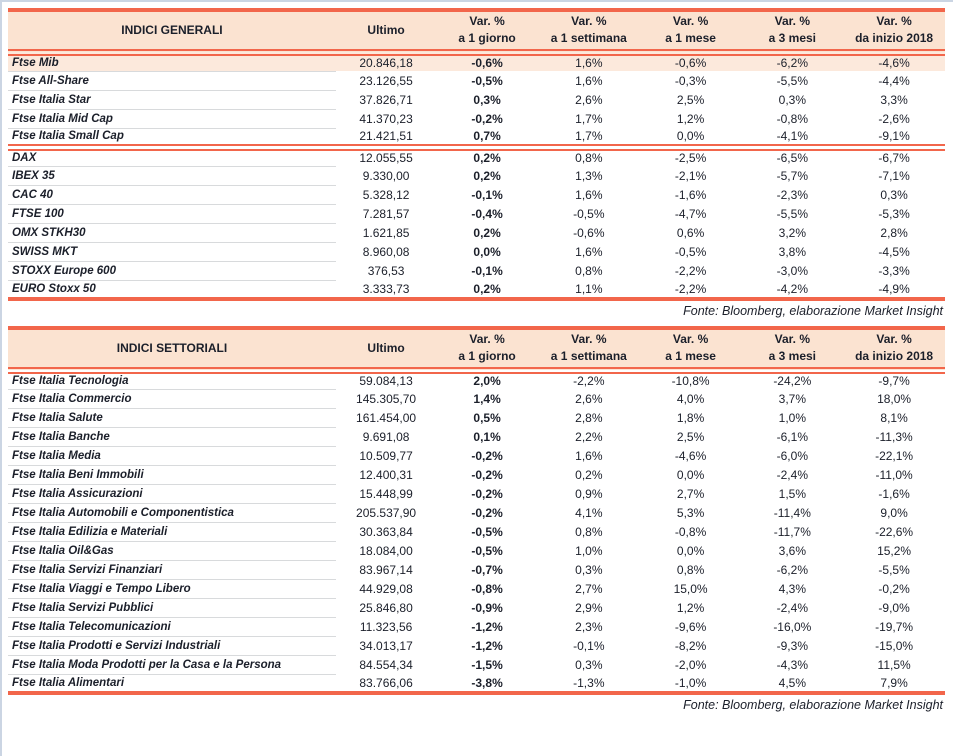  Describe the element at coordinates (690, 684) in the screenshot. I see `var-percent-value: -1,0%` at that location.